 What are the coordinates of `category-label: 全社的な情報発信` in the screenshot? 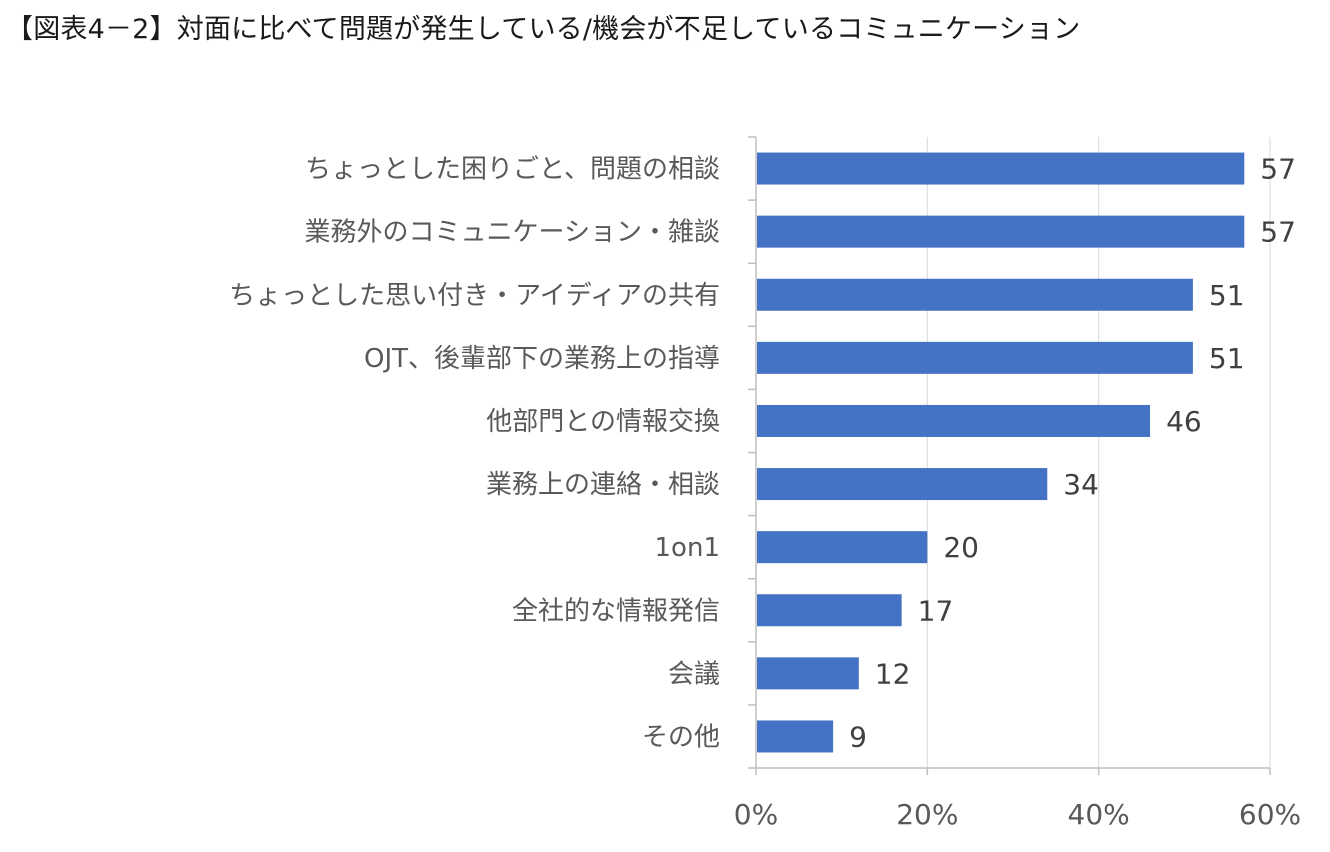 It's located at (616, 611).